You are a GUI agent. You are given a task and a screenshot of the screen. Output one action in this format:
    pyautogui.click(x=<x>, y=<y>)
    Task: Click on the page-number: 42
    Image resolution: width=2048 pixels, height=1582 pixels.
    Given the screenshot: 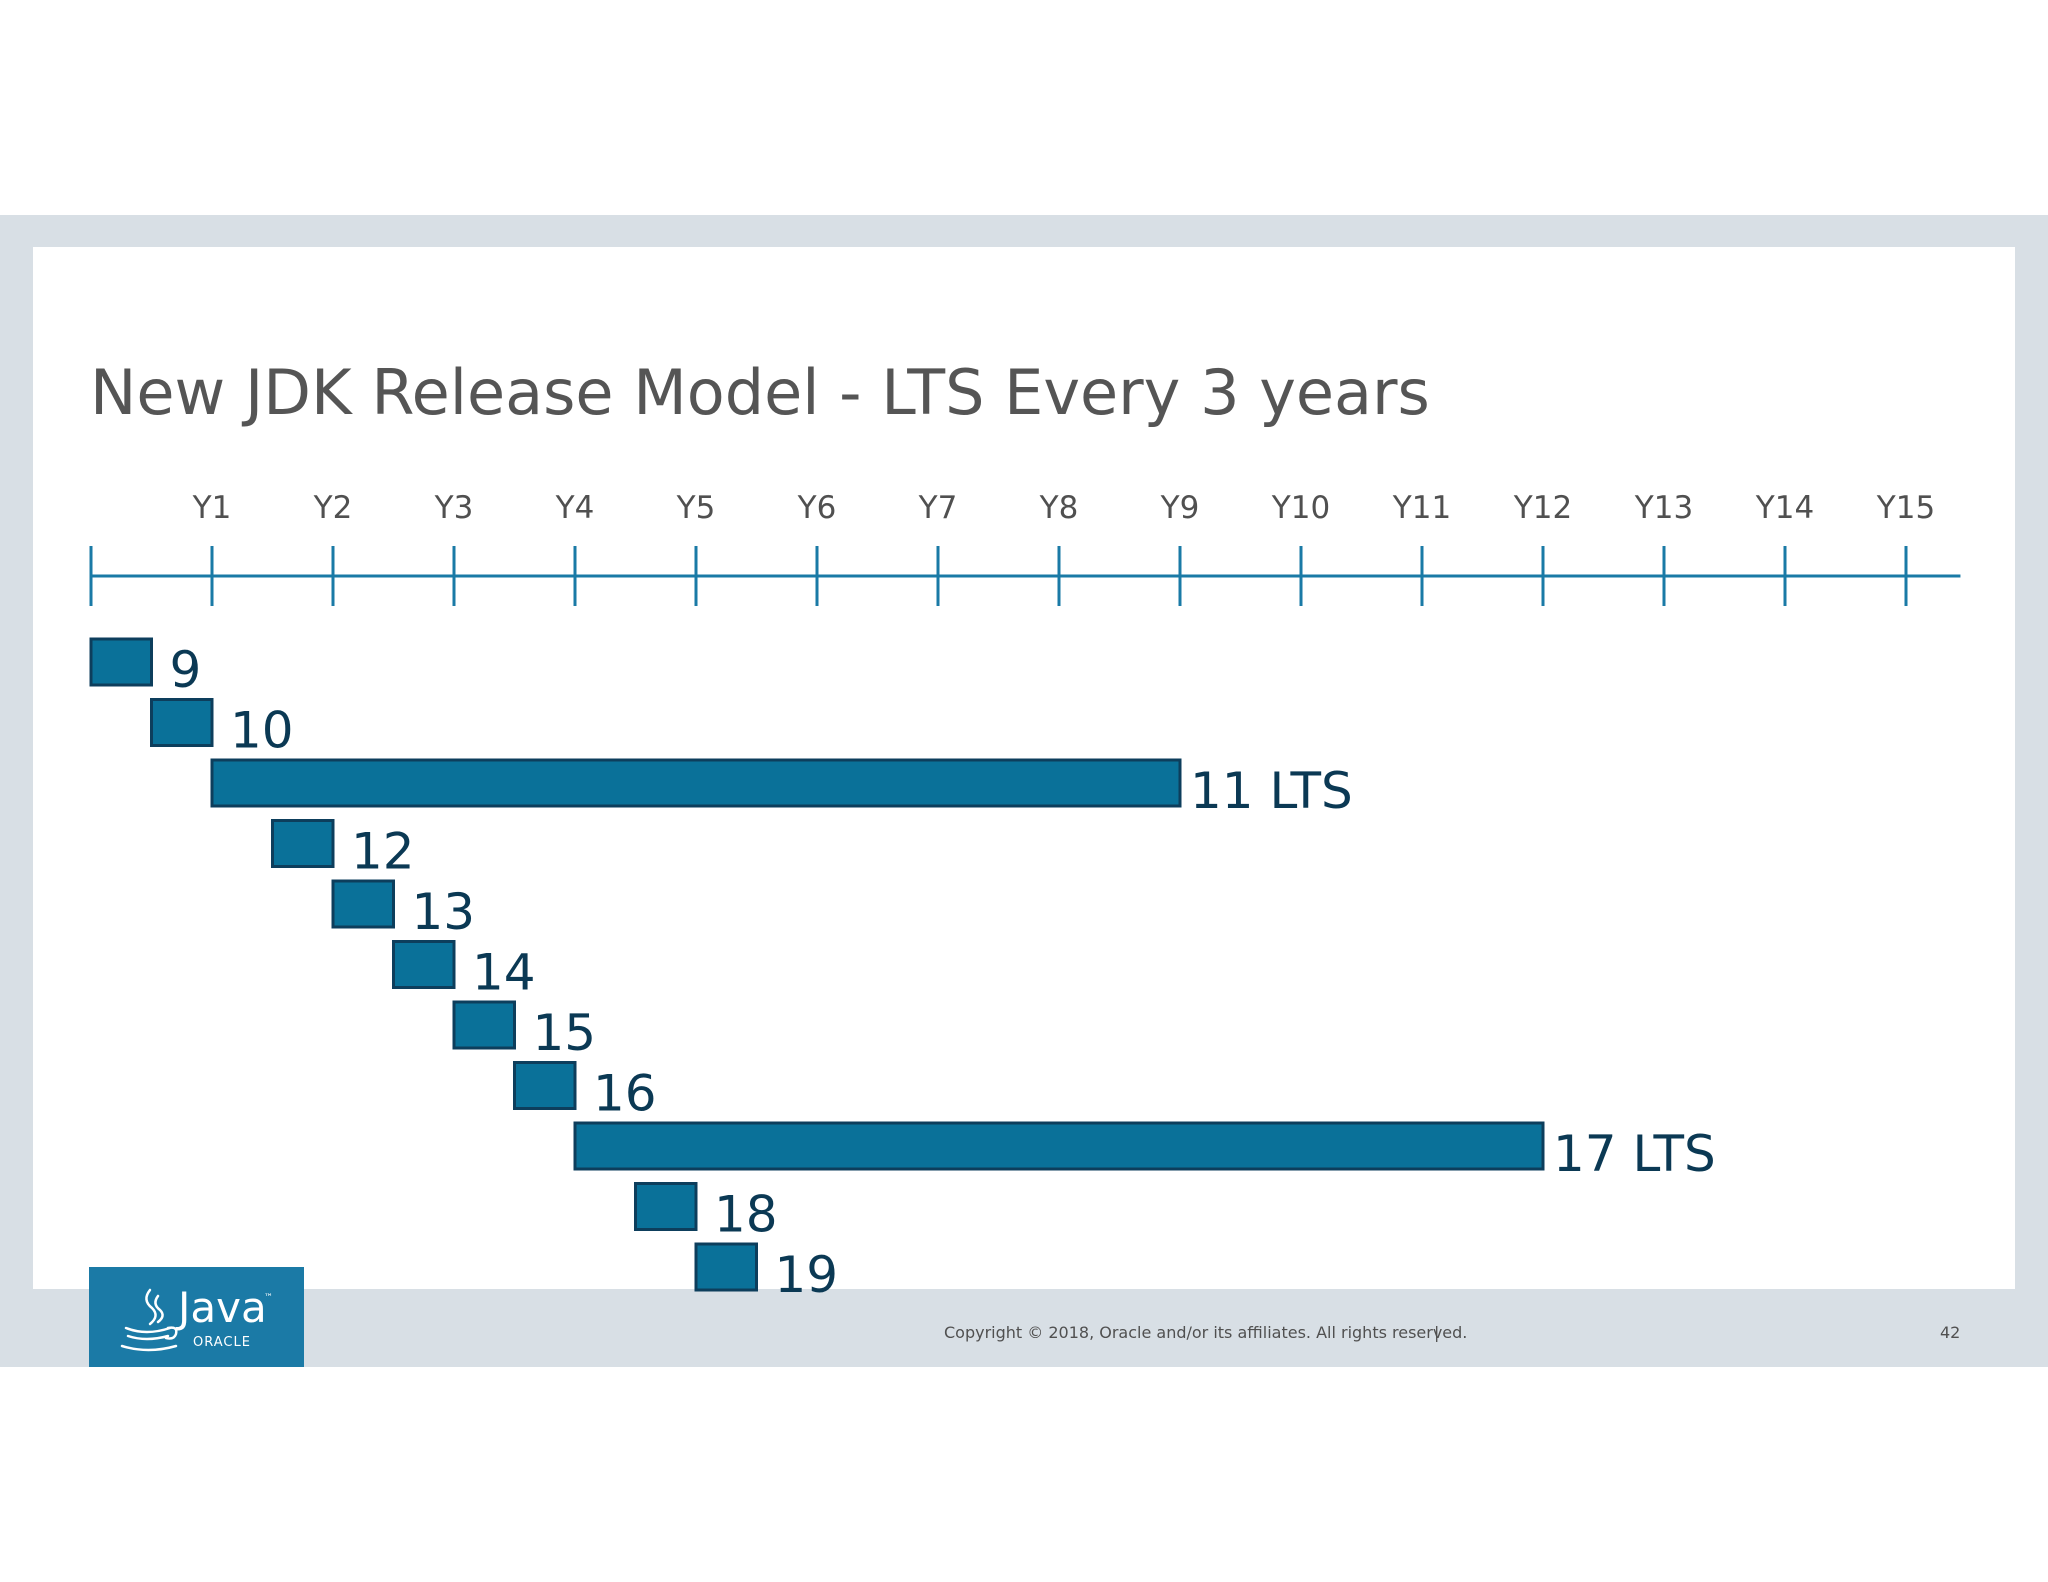 What is the action you would take?
    pyautogui.click(x=1950, y=1332)
    